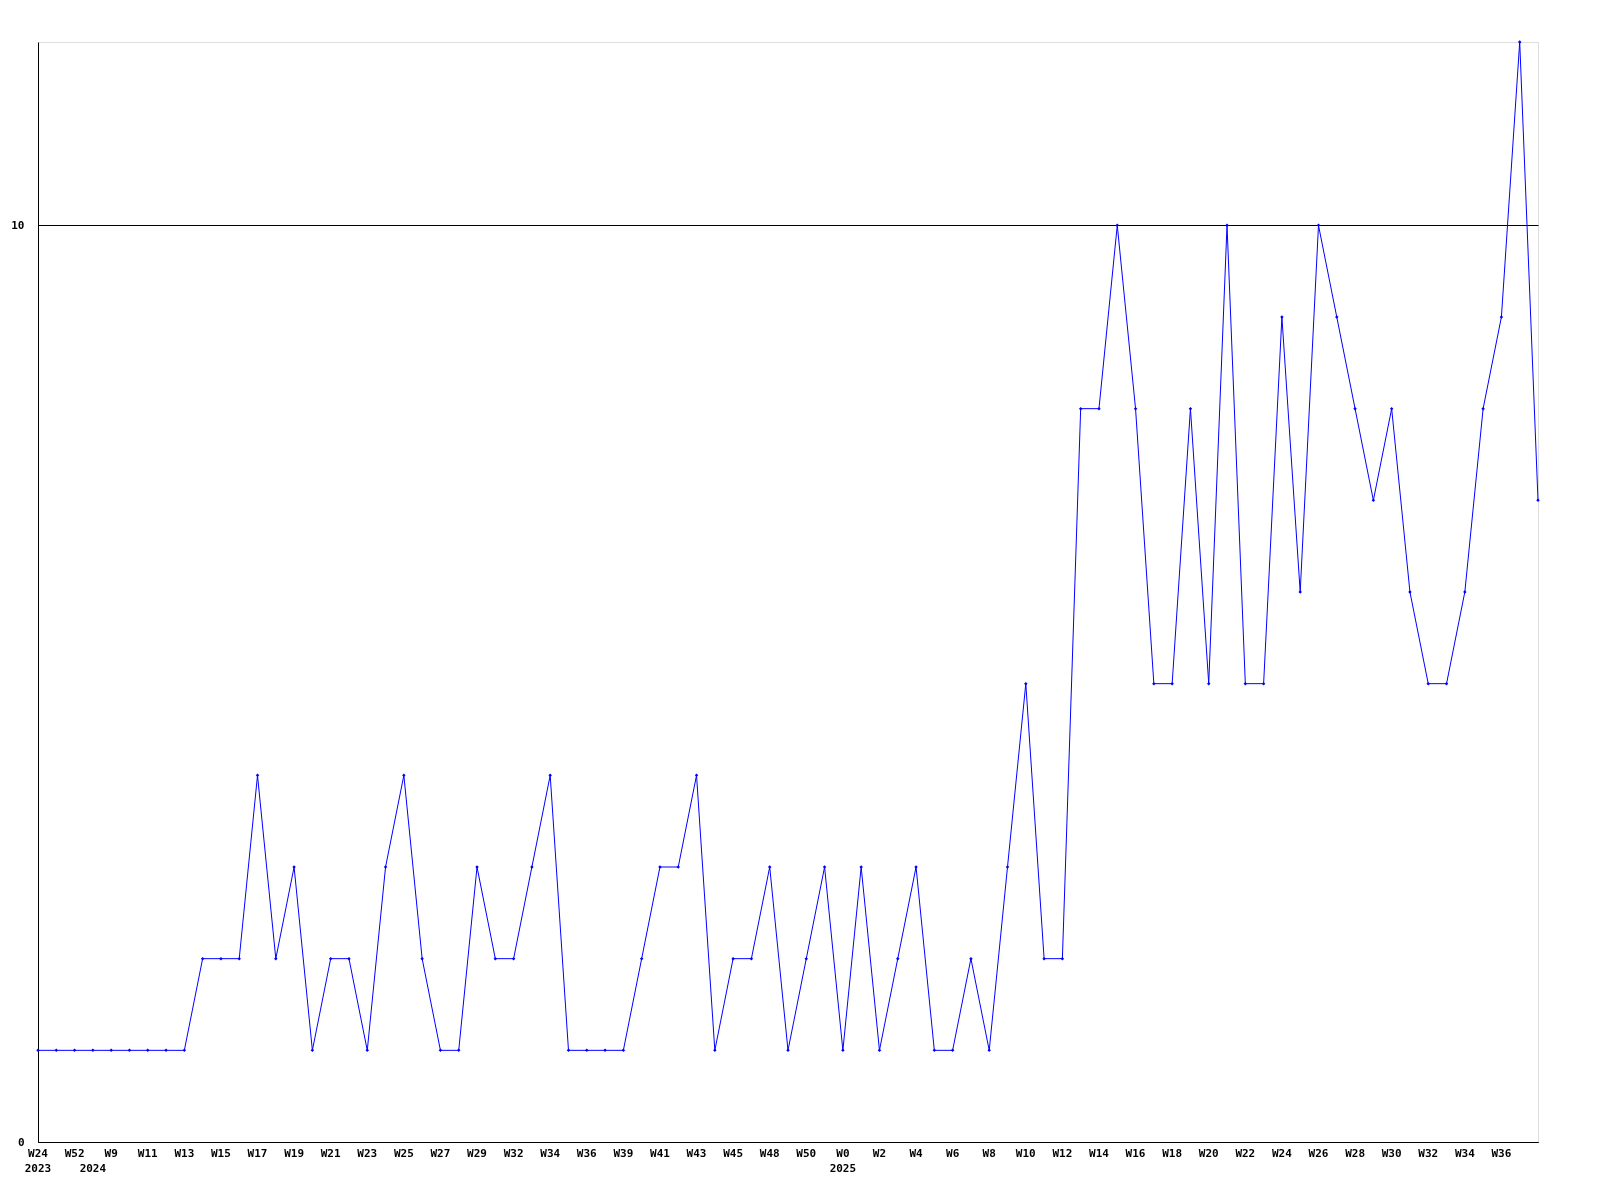  What do you see at coordinates (403, 1153) in the screenshot?
I see `x-tick-label: W25` at bounding box center [403, 1153].